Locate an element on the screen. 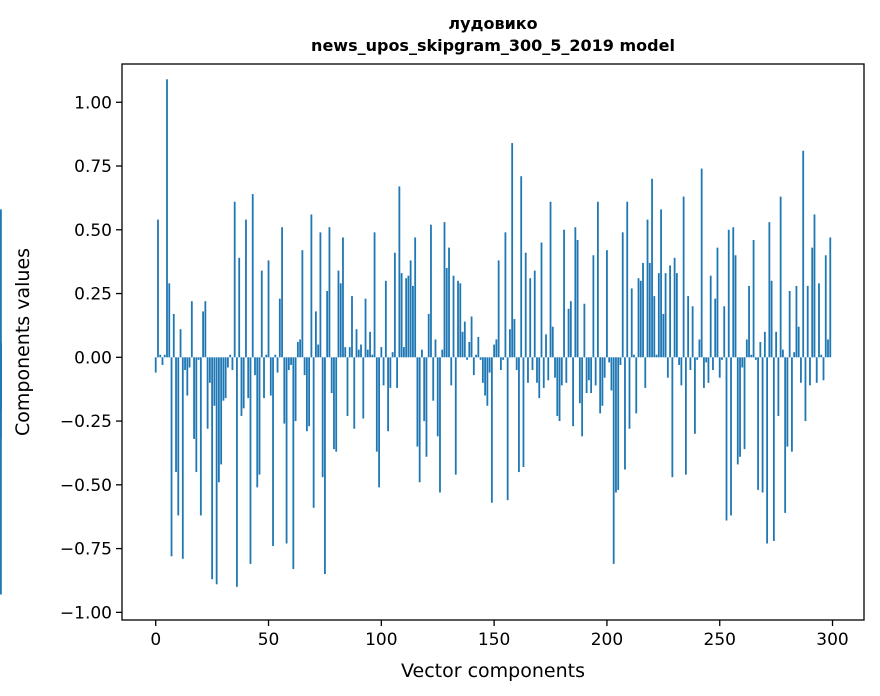  chart-subtitle: news_upos_skipgram_300_5_2019 model is located at coordinates (493, 45).